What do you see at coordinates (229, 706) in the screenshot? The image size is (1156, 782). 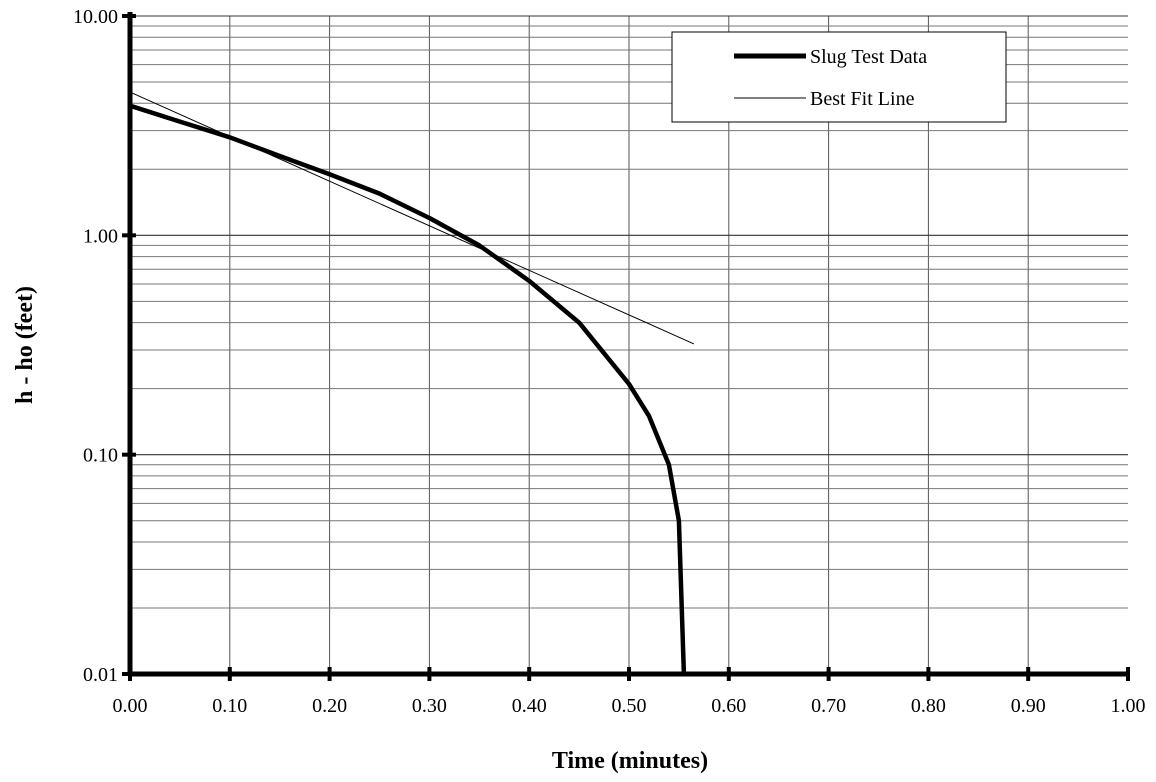 I see `x-tick-label: 0.10` at bounding box center [229, 706].